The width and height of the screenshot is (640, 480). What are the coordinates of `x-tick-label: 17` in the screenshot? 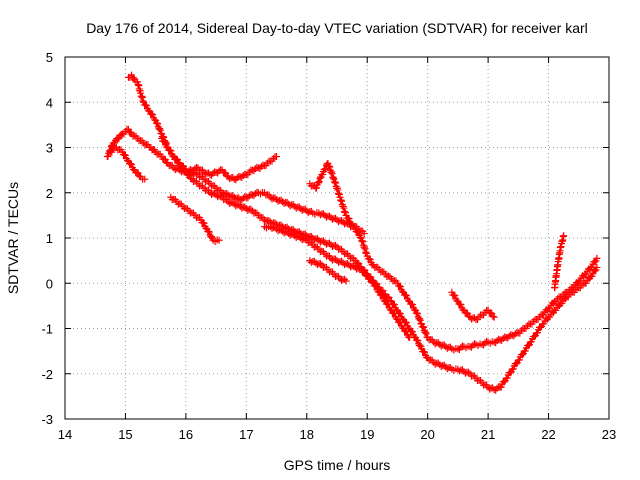 It's located at (246, 434).